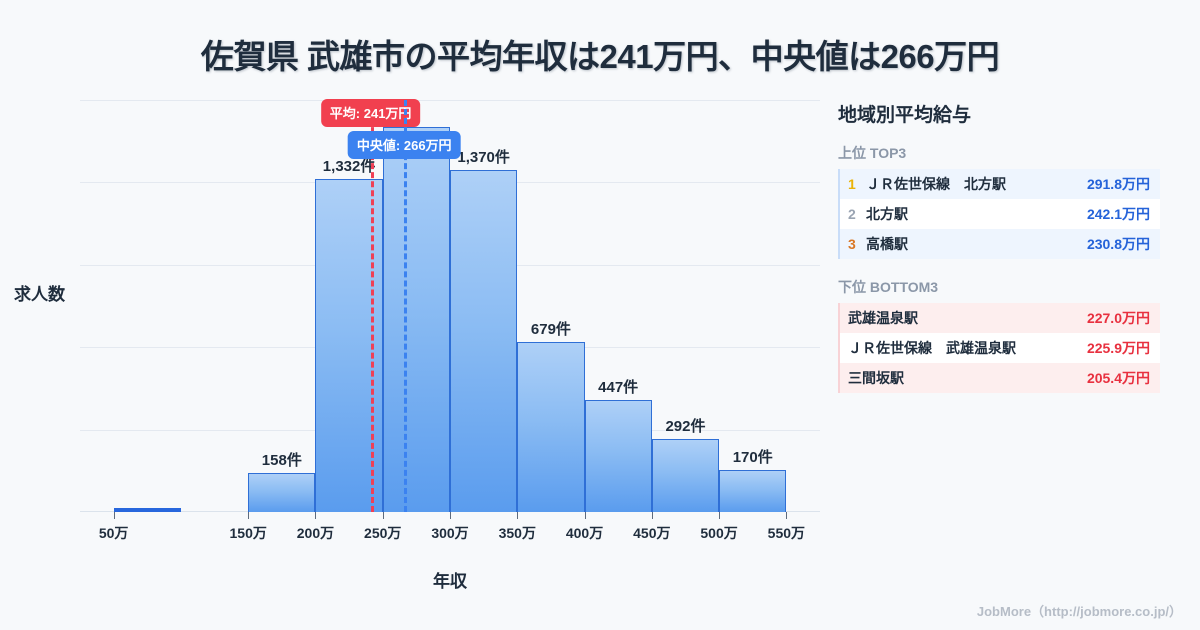 This screenshot has height=630, width=1200. Describe the element at coordinates (719, 533) in the screenshot. I see `x-axis-tick-label: 500万` at that location.